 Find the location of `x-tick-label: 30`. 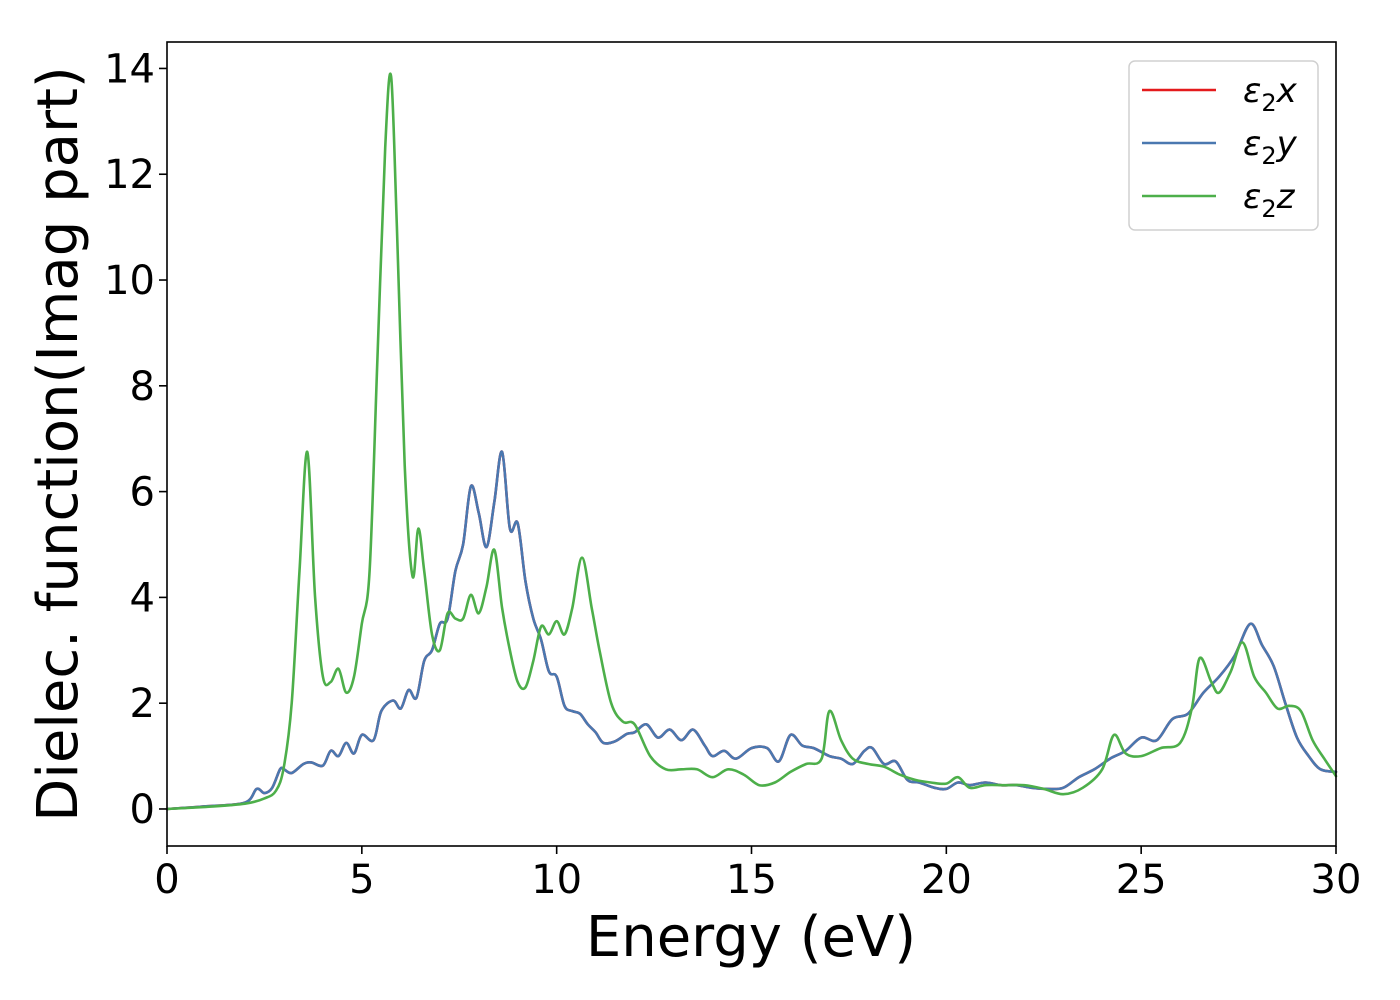

x-tick-label: 30 is located at coordinates (1336, 880).